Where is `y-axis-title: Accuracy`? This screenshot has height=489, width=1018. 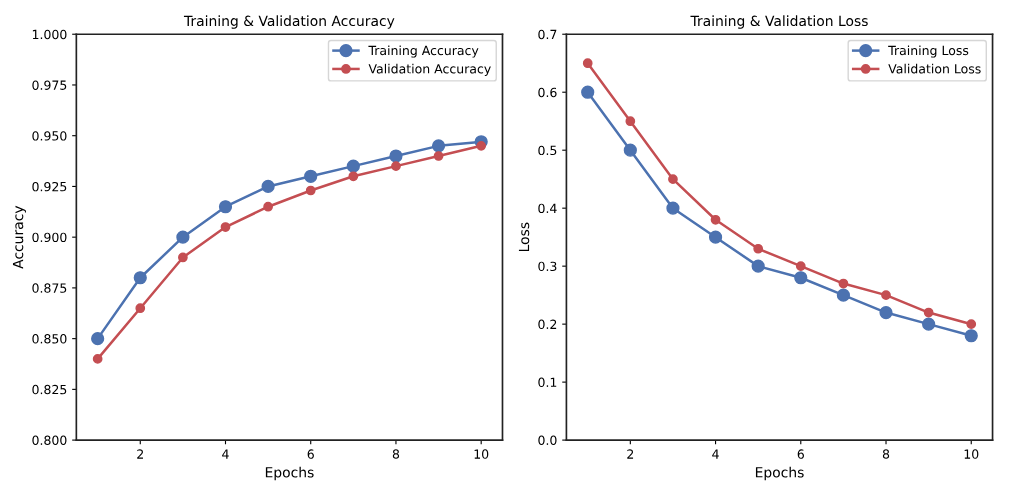 y-axis-title: Accuracy is located at coordinates (19, 237).